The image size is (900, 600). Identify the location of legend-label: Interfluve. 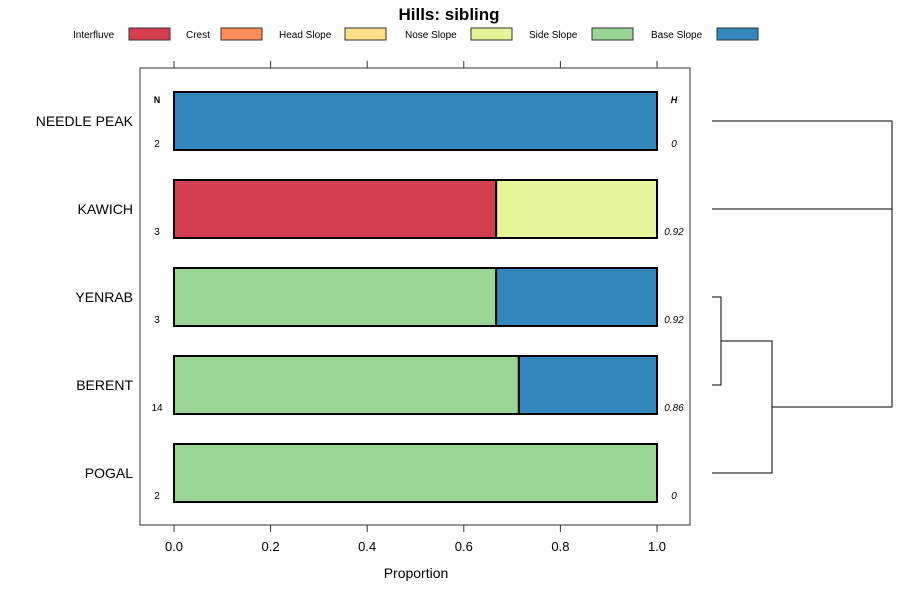
(94, 35).